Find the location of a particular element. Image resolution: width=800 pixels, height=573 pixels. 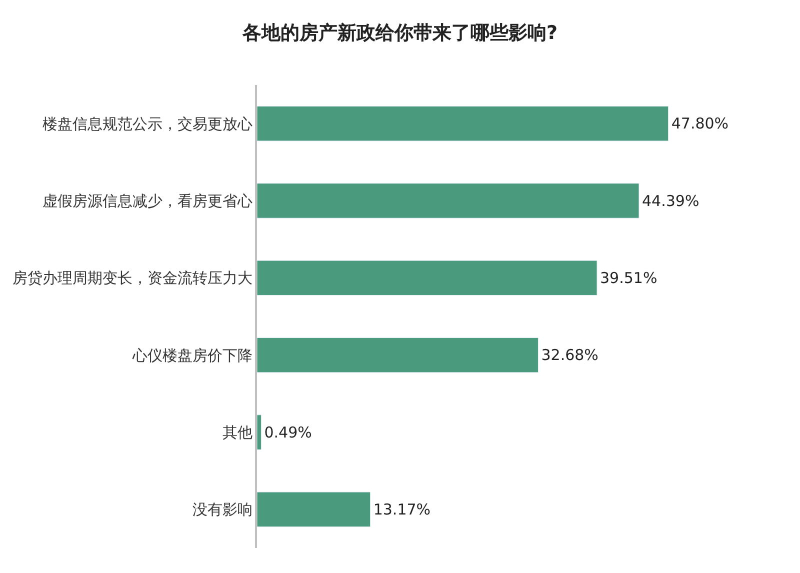

data-label: 32.68% is located at coordinates (569, 355).